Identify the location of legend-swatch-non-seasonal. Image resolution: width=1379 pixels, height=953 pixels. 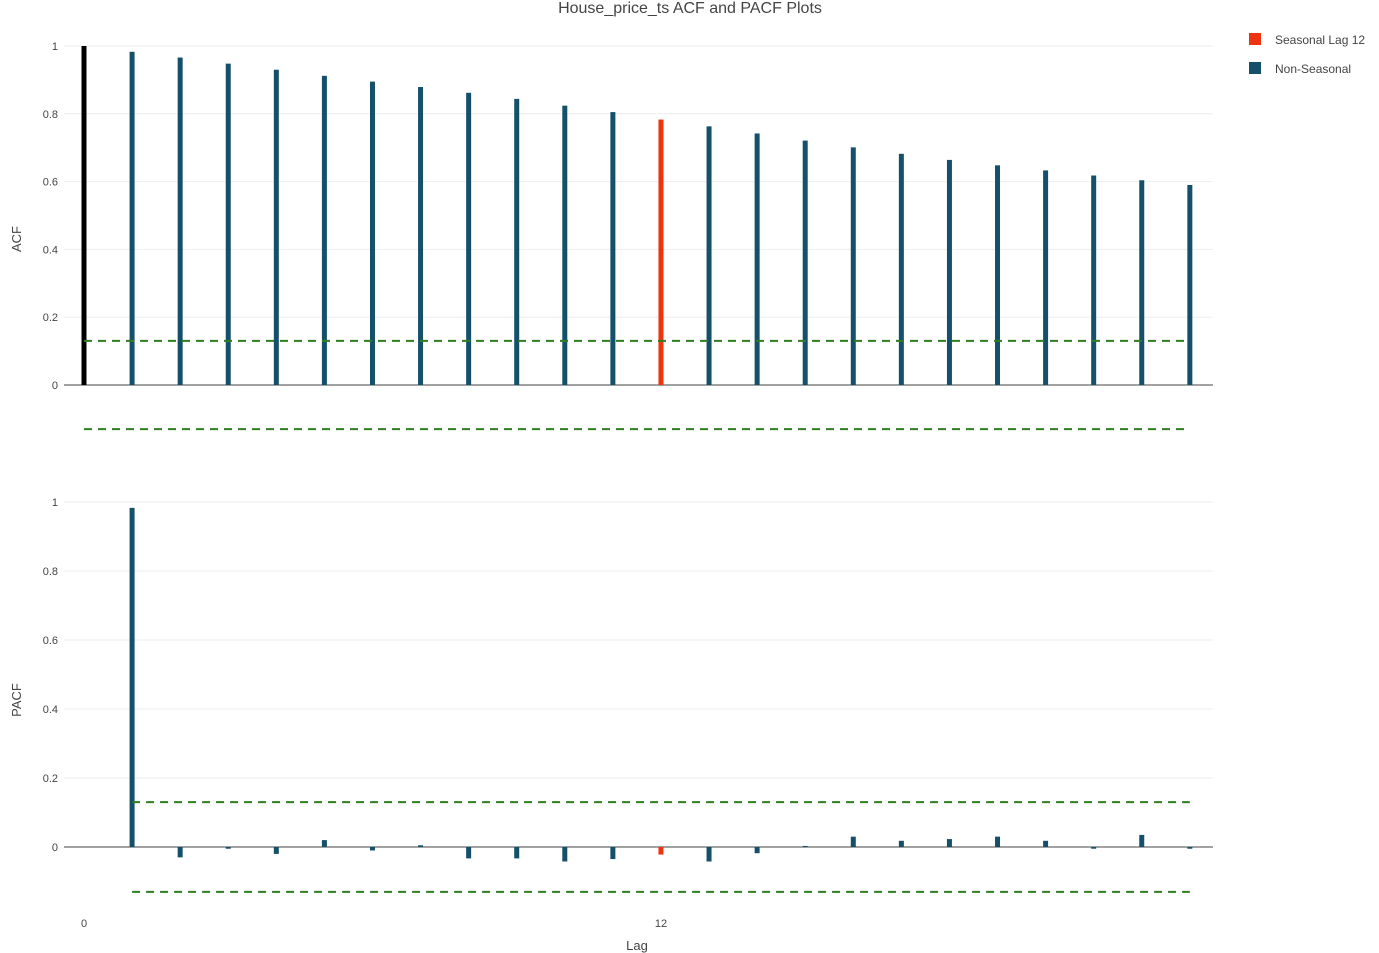
(1255, 68).